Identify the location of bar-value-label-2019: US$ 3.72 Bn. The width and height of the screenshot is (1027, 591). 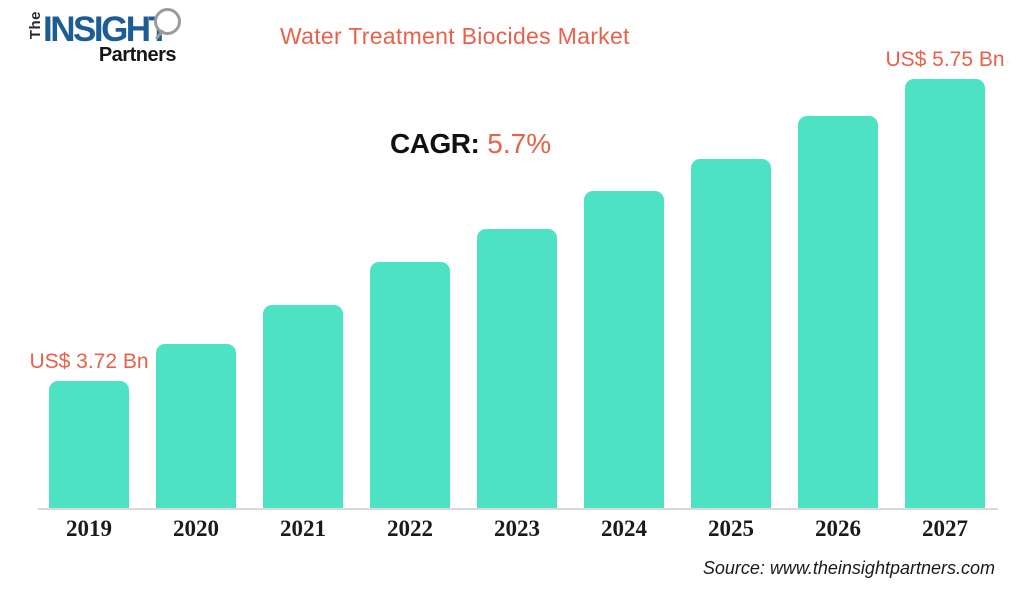
(89, 361).